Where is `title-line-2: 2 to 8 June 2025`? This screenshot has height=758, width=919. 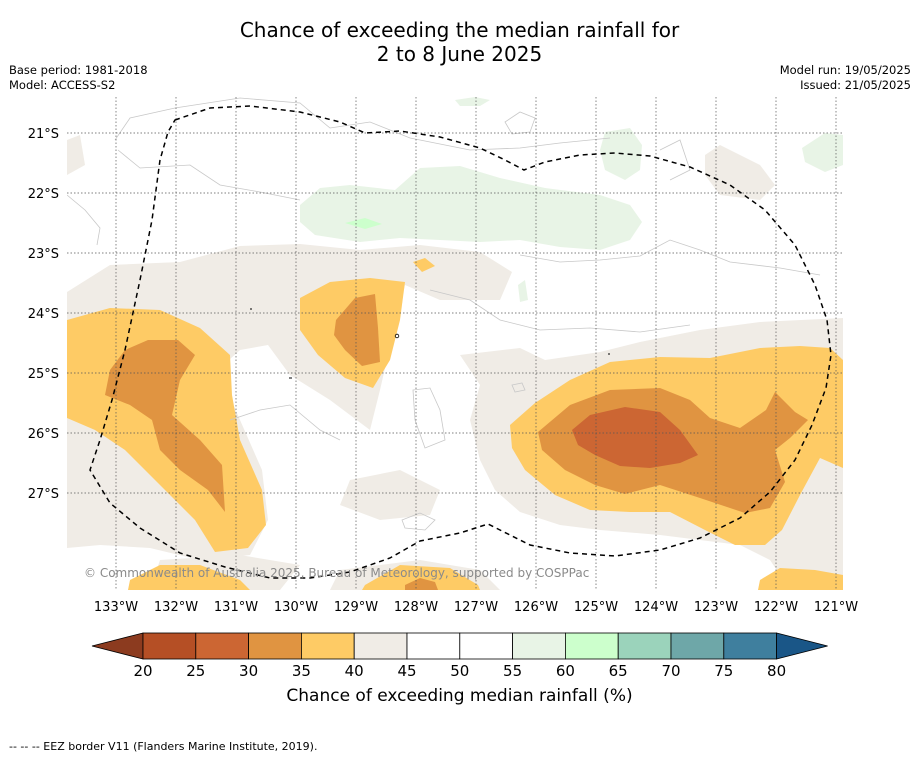
title-line-2: 2 to 8 June 2025 is located at coordinates (459, 54).